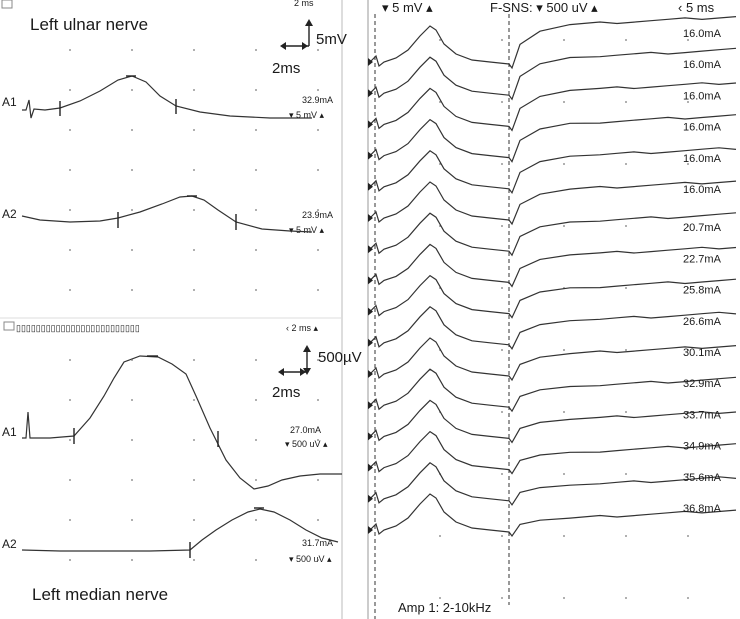  What do you see at coordinates (702, 509) in the screenshot?
I see `fwave-intensity: 36.8mA` at bounding box center [702, 509].